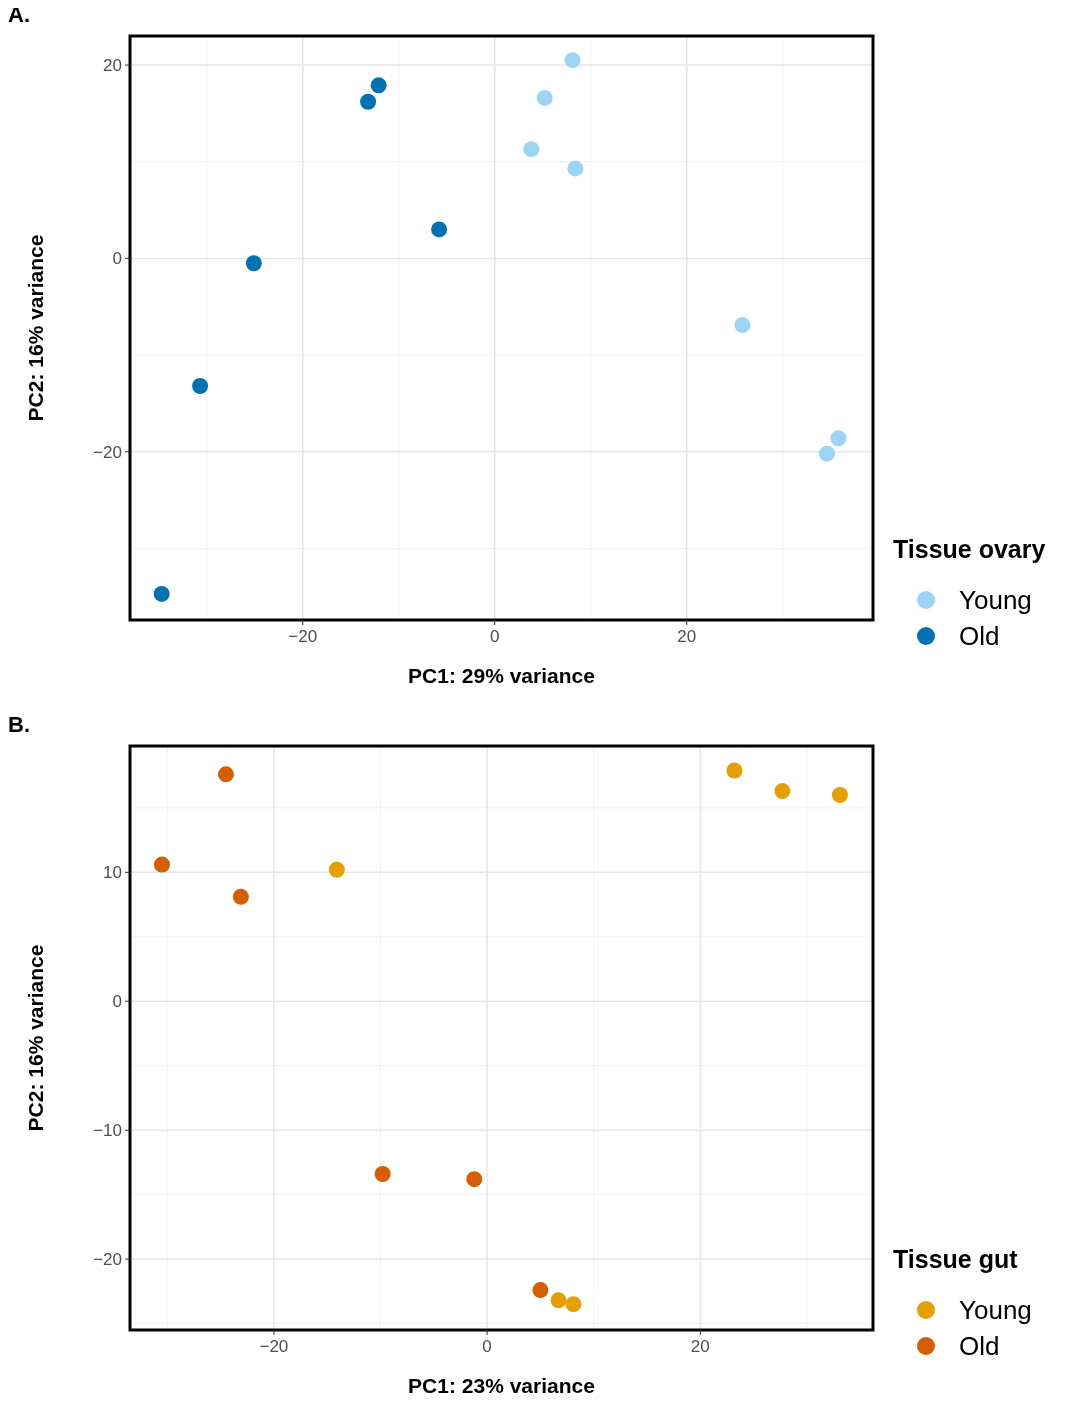 The image size is (1070, 1416). Describe the element at coordinates (501, 1385) in the screenshot. I see `x-axis-title: PC1: 23% variance` at that location.